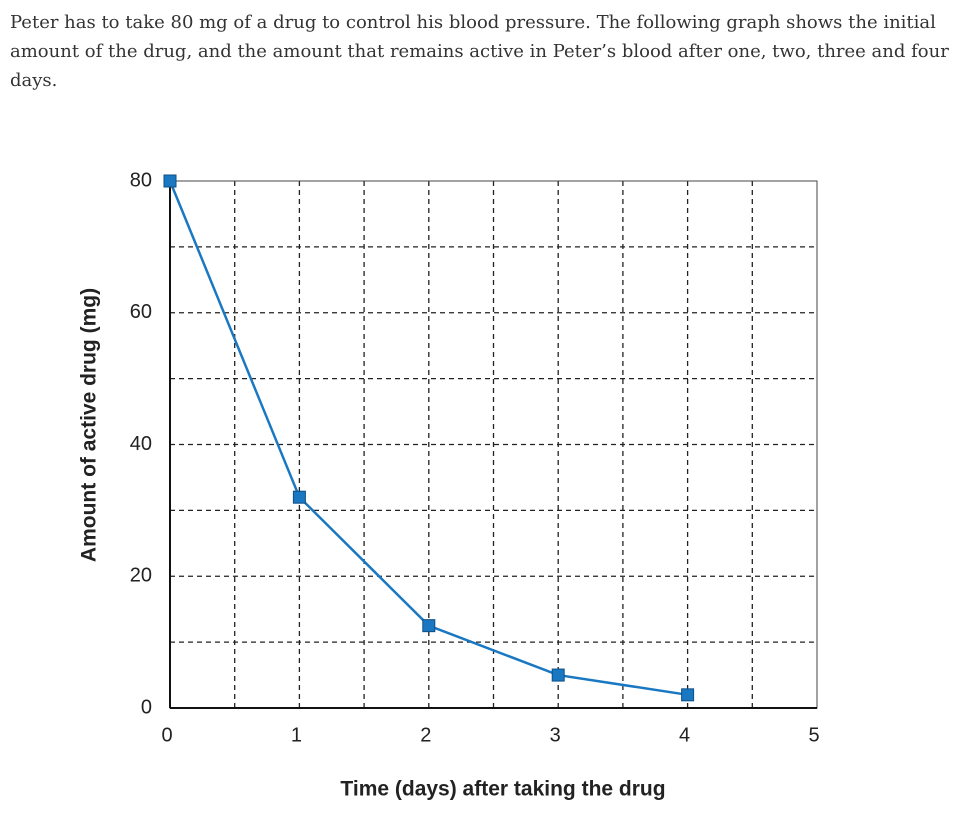 The height and width of the screenshot is (823, 966). What do you see at coordinates (141, 444) in the screenshot?
I see `y-tick-label: 40` at bounding box center [141, 444].